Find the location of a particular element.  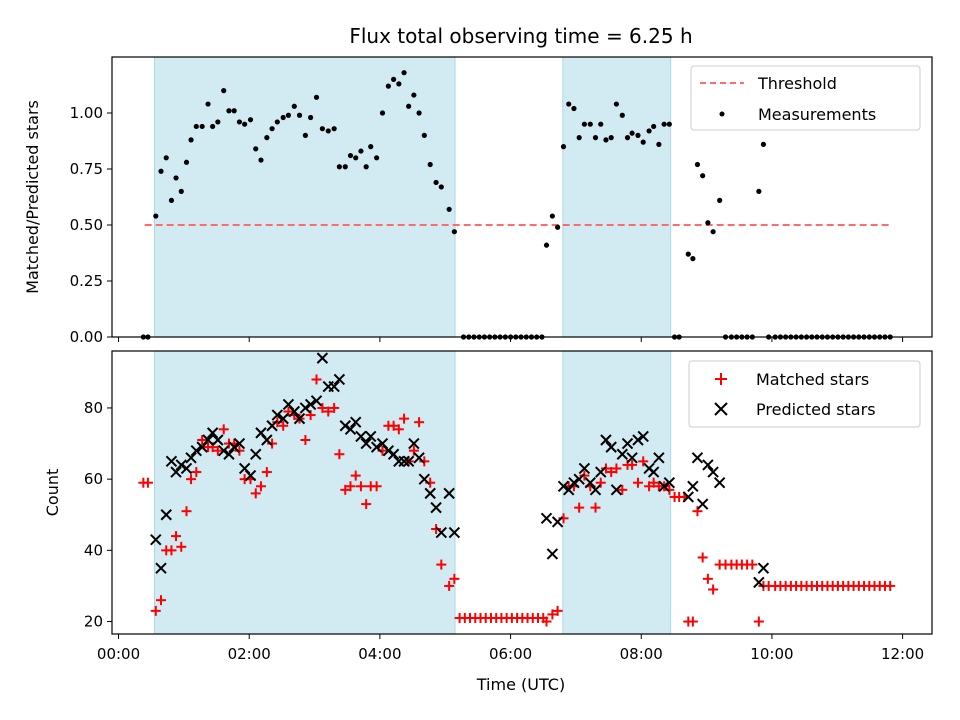

y-tick-label: 0.50 is located at coordinates (86, 225).